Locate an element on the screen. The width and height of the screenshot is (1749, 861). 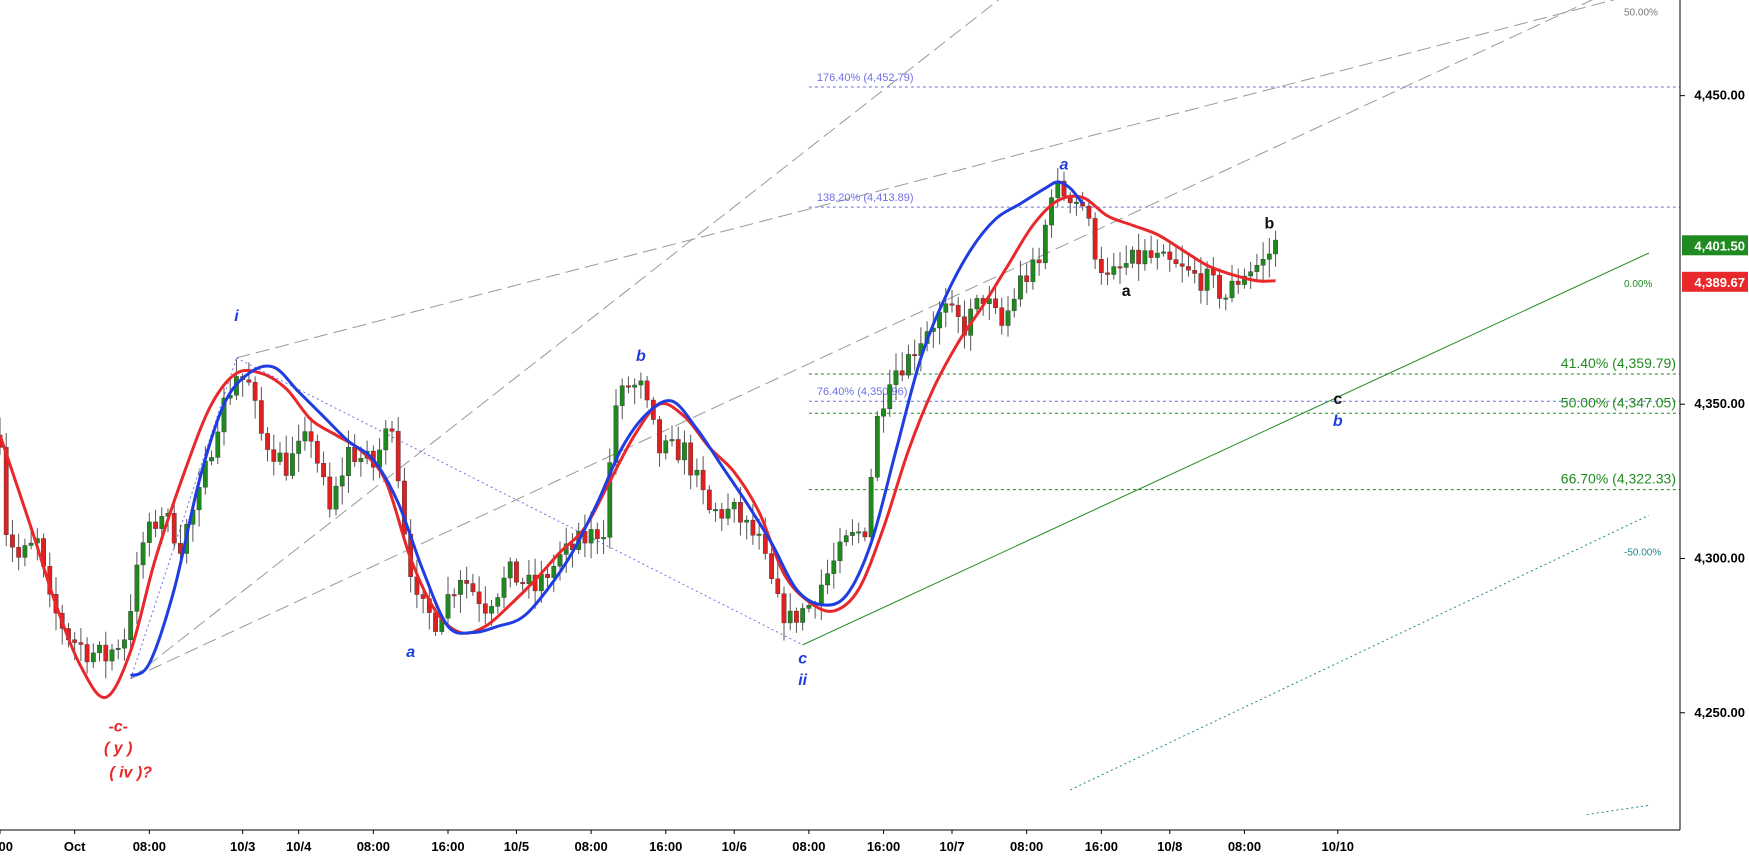
y-tick-label: 4,450.00 is located at coordinates (1719, 95).